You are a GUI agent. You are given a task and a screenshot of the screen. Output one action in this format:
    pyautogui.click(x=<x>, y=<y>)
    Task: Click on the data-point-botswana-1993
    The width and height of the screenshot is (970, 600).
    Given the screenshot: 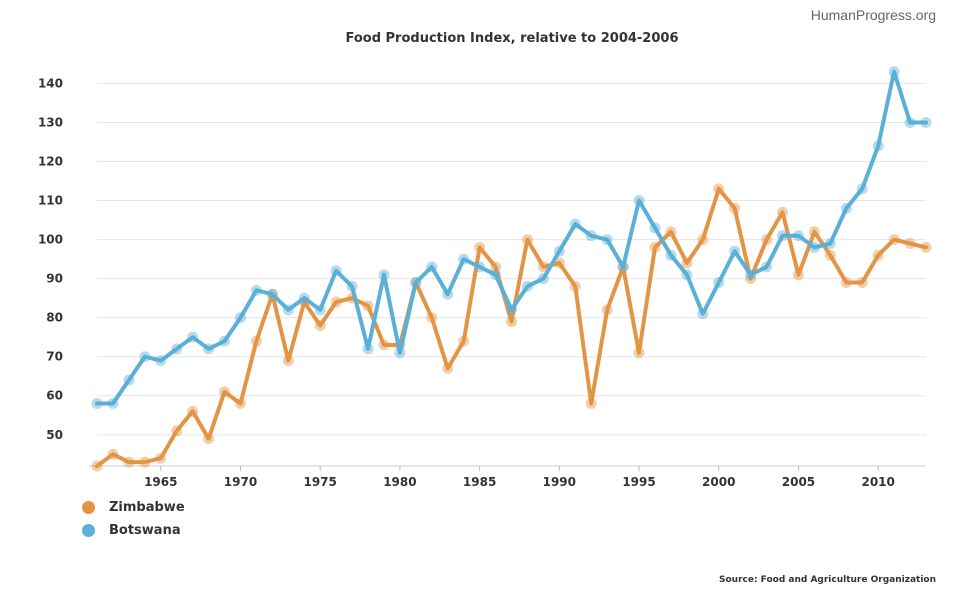 What is the action you would take?
    pyautogui.click(x=607, y=240)
    